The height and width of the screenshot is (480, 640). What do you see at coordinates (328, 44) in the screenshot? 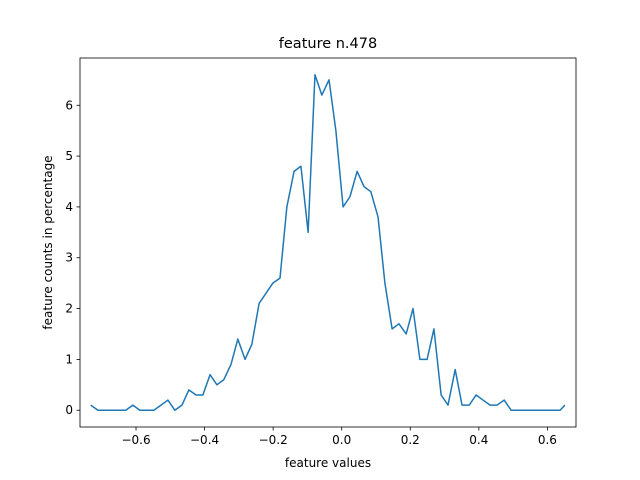
I see `chart-title: feature n.478` at bounding box center [328, 44].